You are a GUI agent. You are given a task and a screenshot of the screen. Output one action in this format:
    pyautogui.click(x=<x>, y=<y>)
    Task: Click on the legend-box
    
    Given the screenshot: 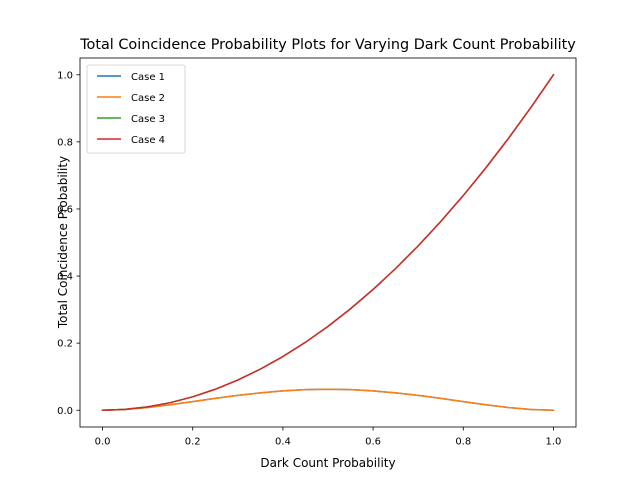 What is the action you would take?
    pyautogui.click(x=136, y=109)
    